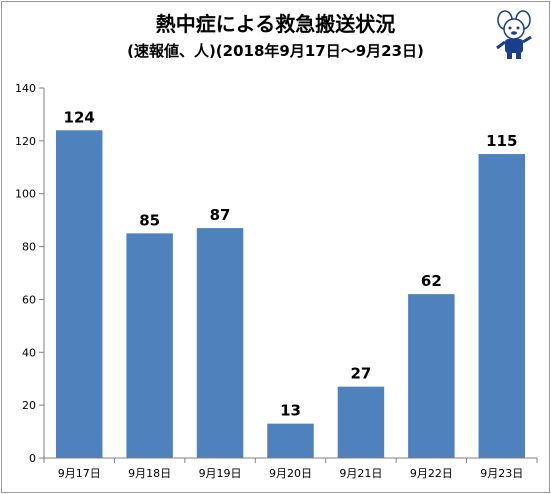  Describe the element at coordinates (220, 215) in the screenshot. I see `data-label: 87` at that location.